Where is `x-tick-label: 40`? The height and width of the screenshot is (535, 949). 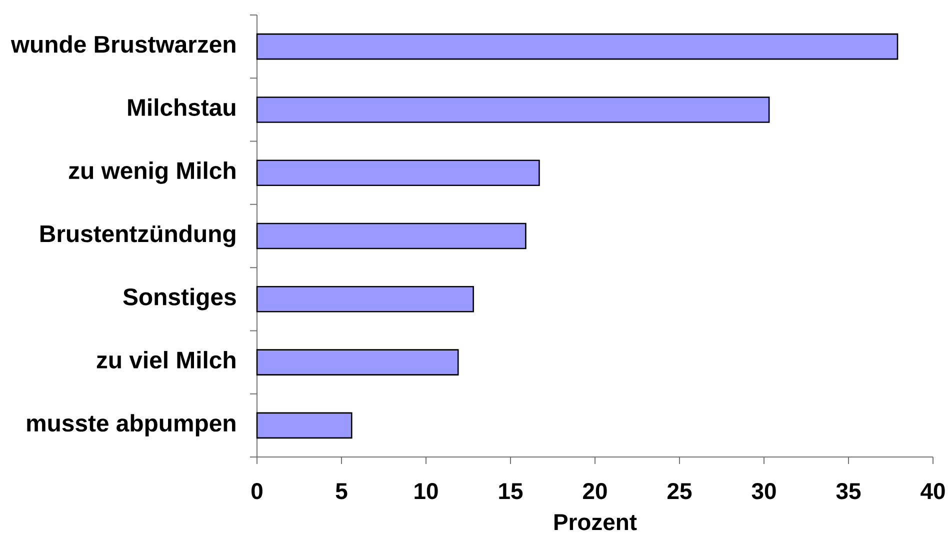
x-tick-label: 40 is located at coordinates (932, 491).